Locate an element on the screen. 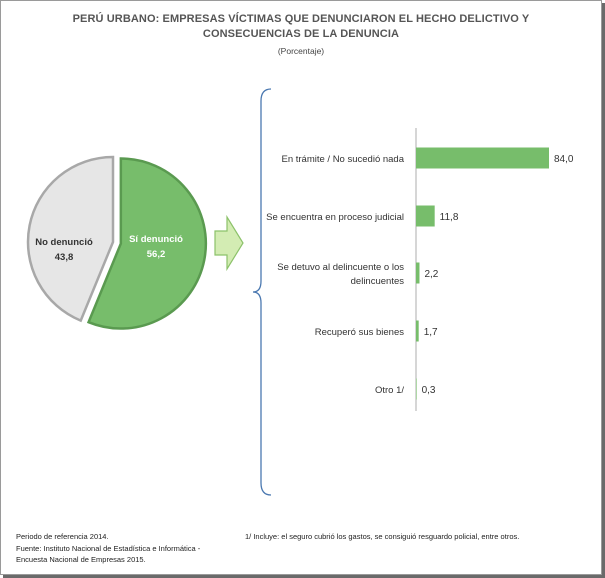  footer-period: Periodo de referencia 2014. is located at coordinates (62, 536).